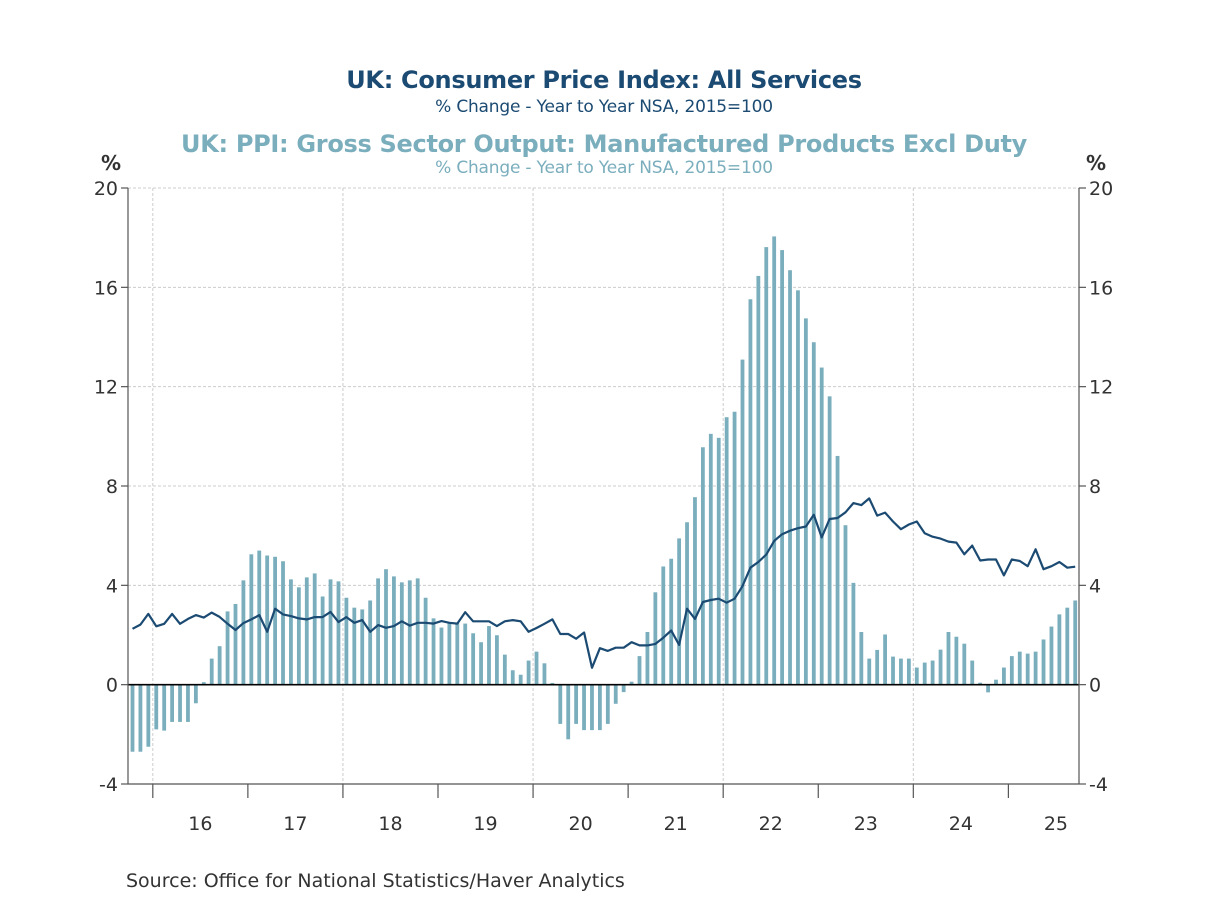  I want to click on x-tick-label: 17, so click(295, 824).